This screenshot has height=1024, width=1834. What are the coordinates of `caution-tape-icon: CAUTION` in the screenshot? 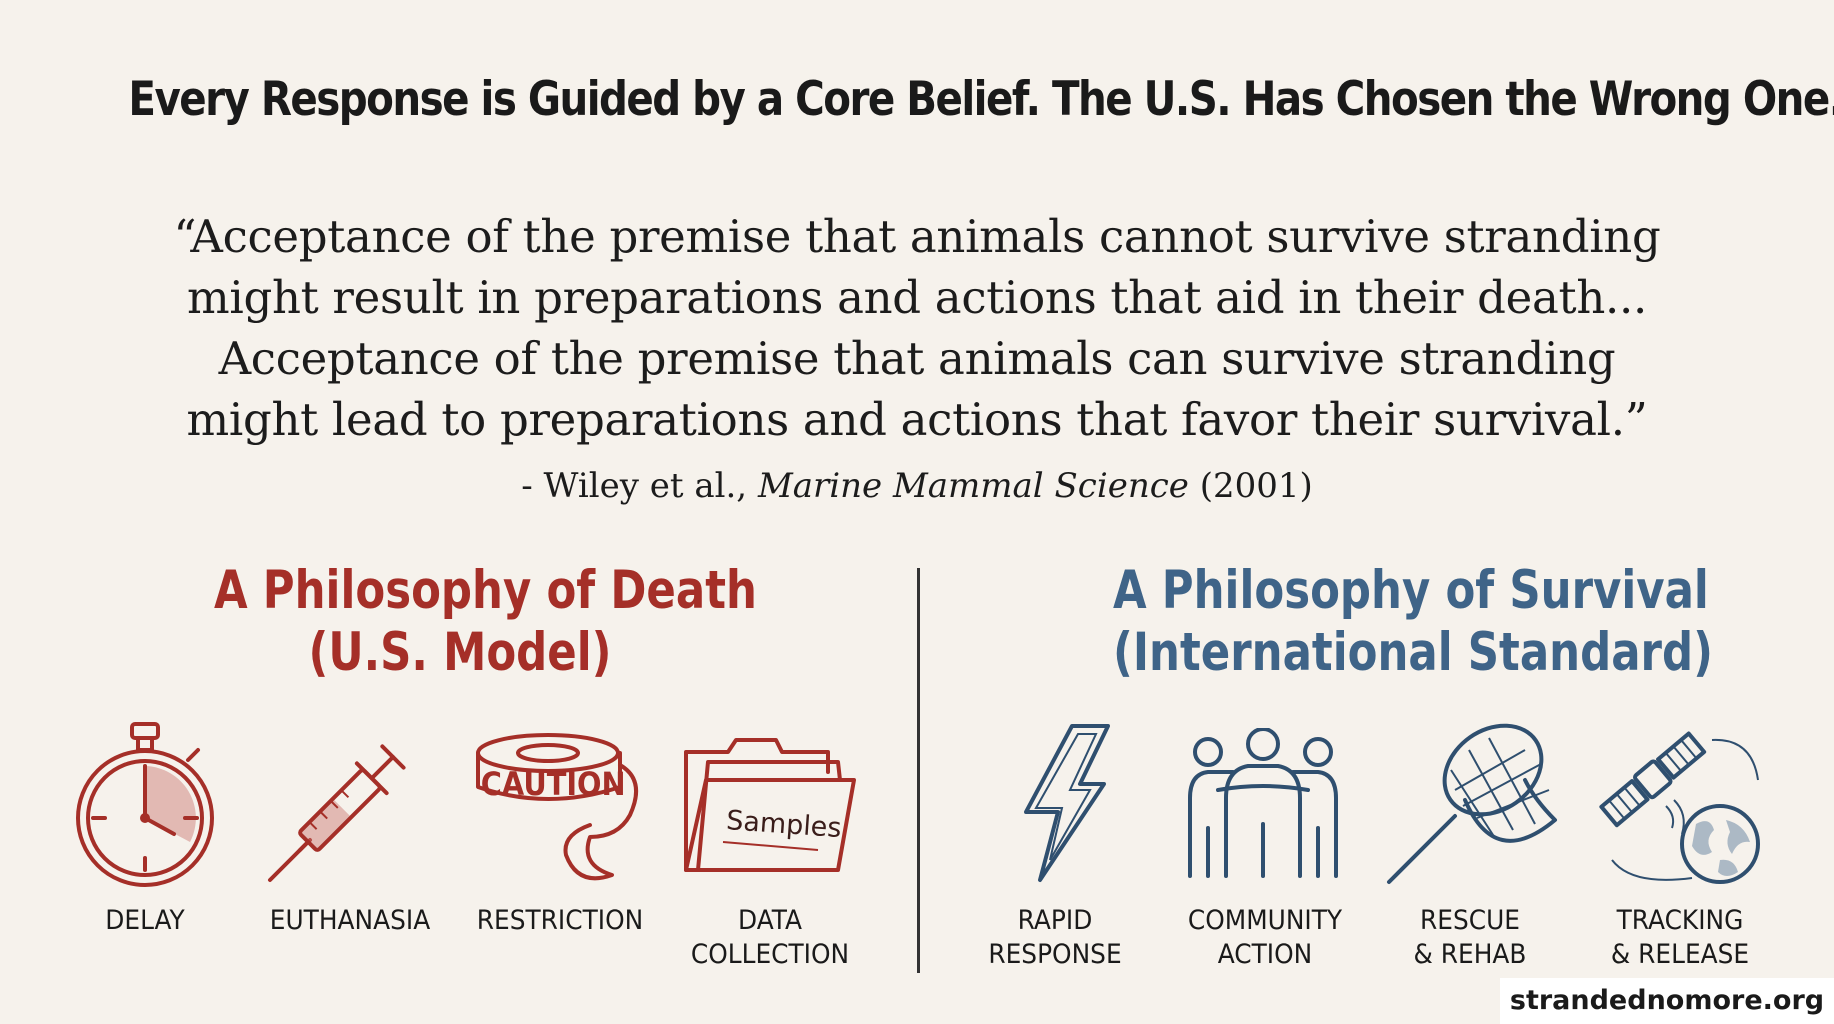 It's located at (557, 807).